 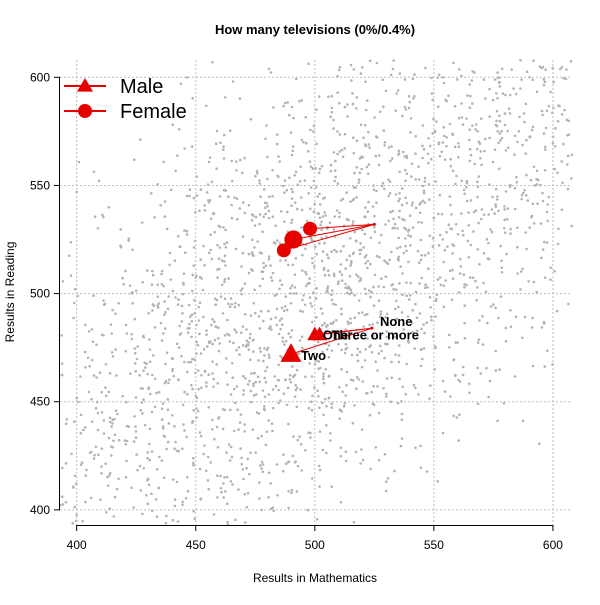 What do you see at coordinates (153, 112) in the screenshot?
I see `legend-label: Female` at bounding box center [153, 112].